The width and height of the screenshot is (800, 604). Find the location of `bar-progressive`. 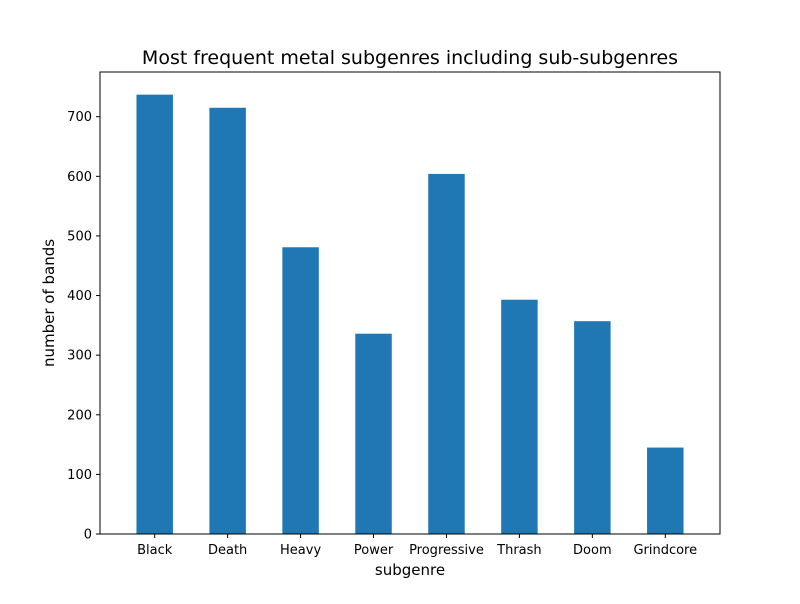

bar-progressive is located at coordinates (446, 353).